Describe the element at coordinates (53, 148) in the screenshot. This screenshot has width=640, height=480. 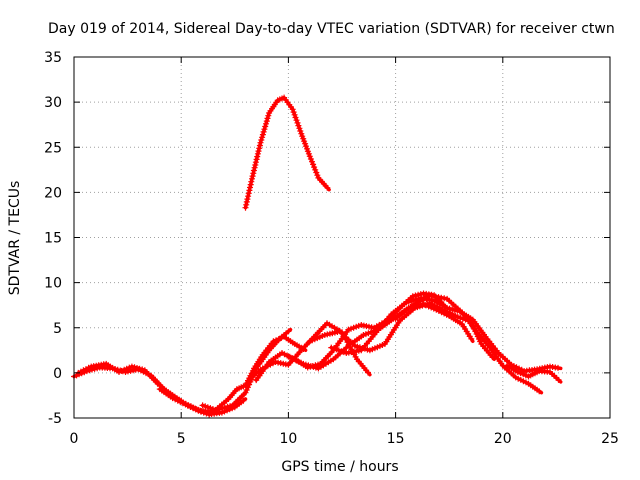
I see `y-tick-label: 25` at that location.